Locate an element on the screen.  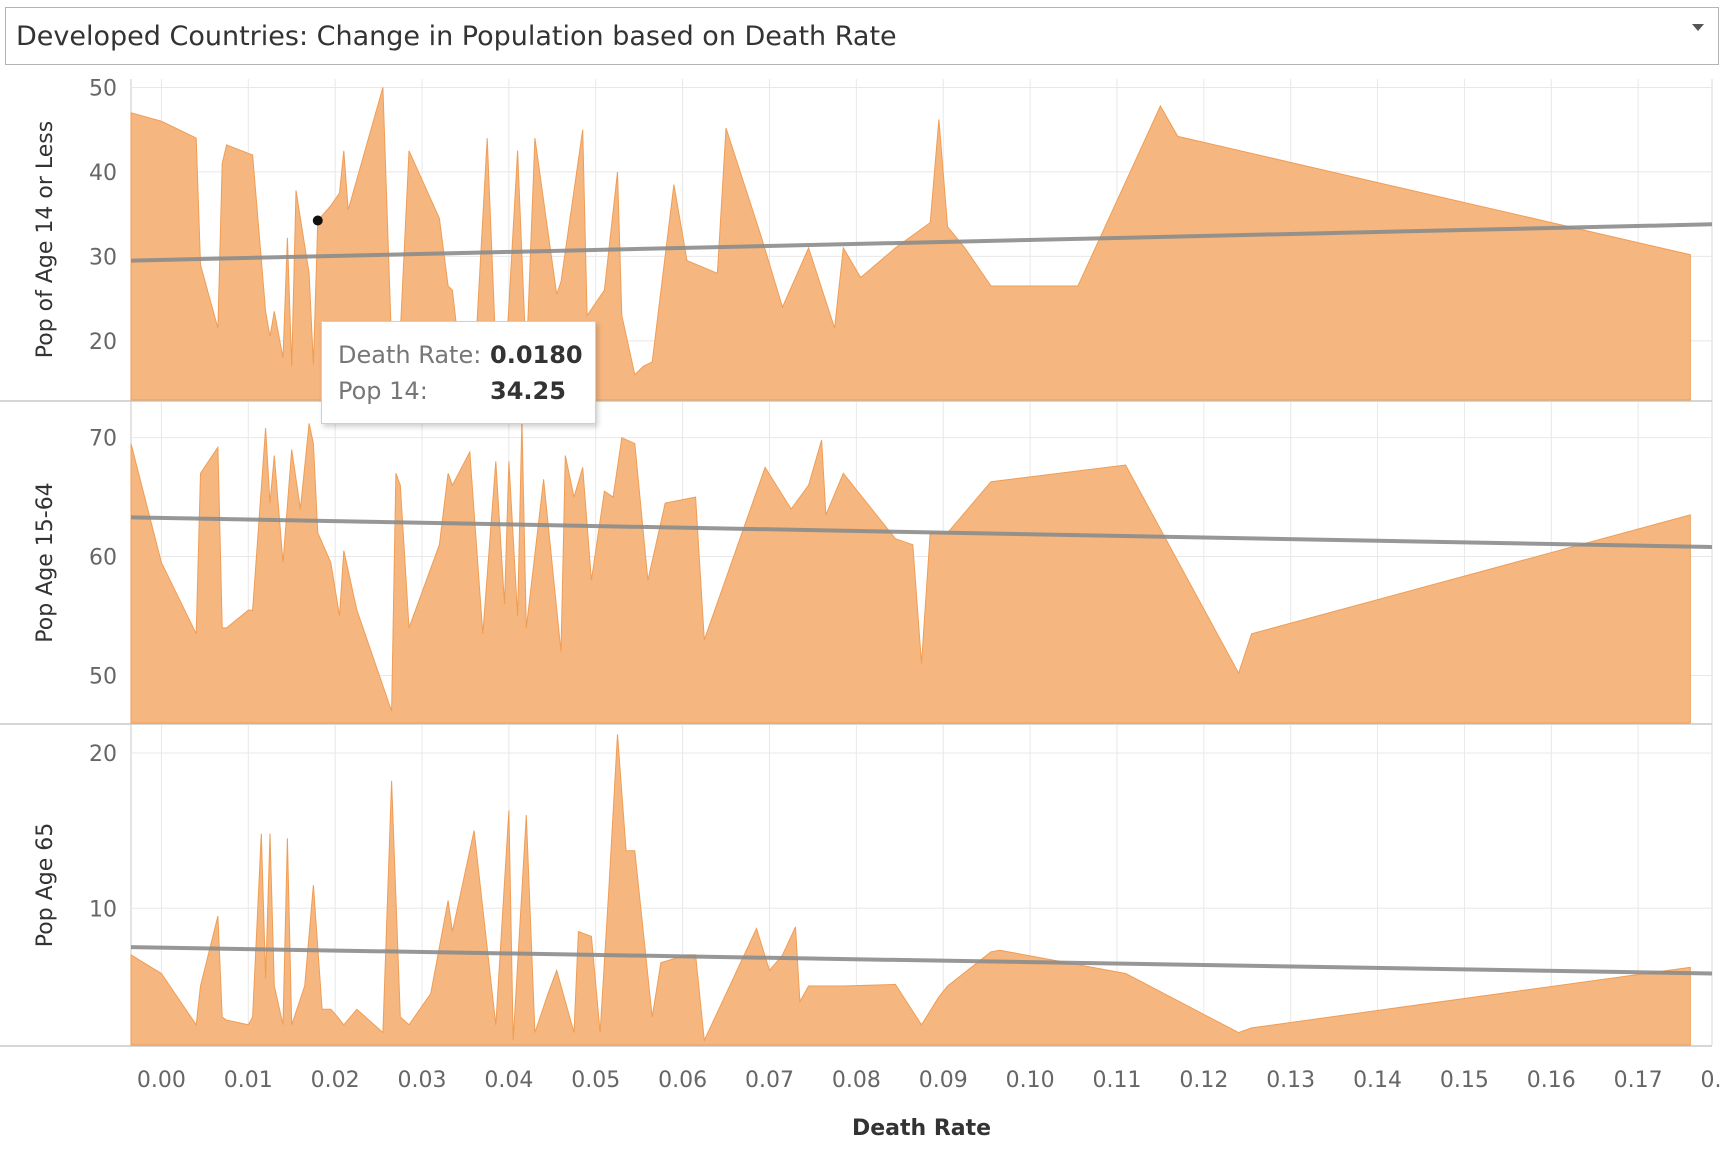
x-tick-label: 0.07 is located at coordinates (769, 1080).